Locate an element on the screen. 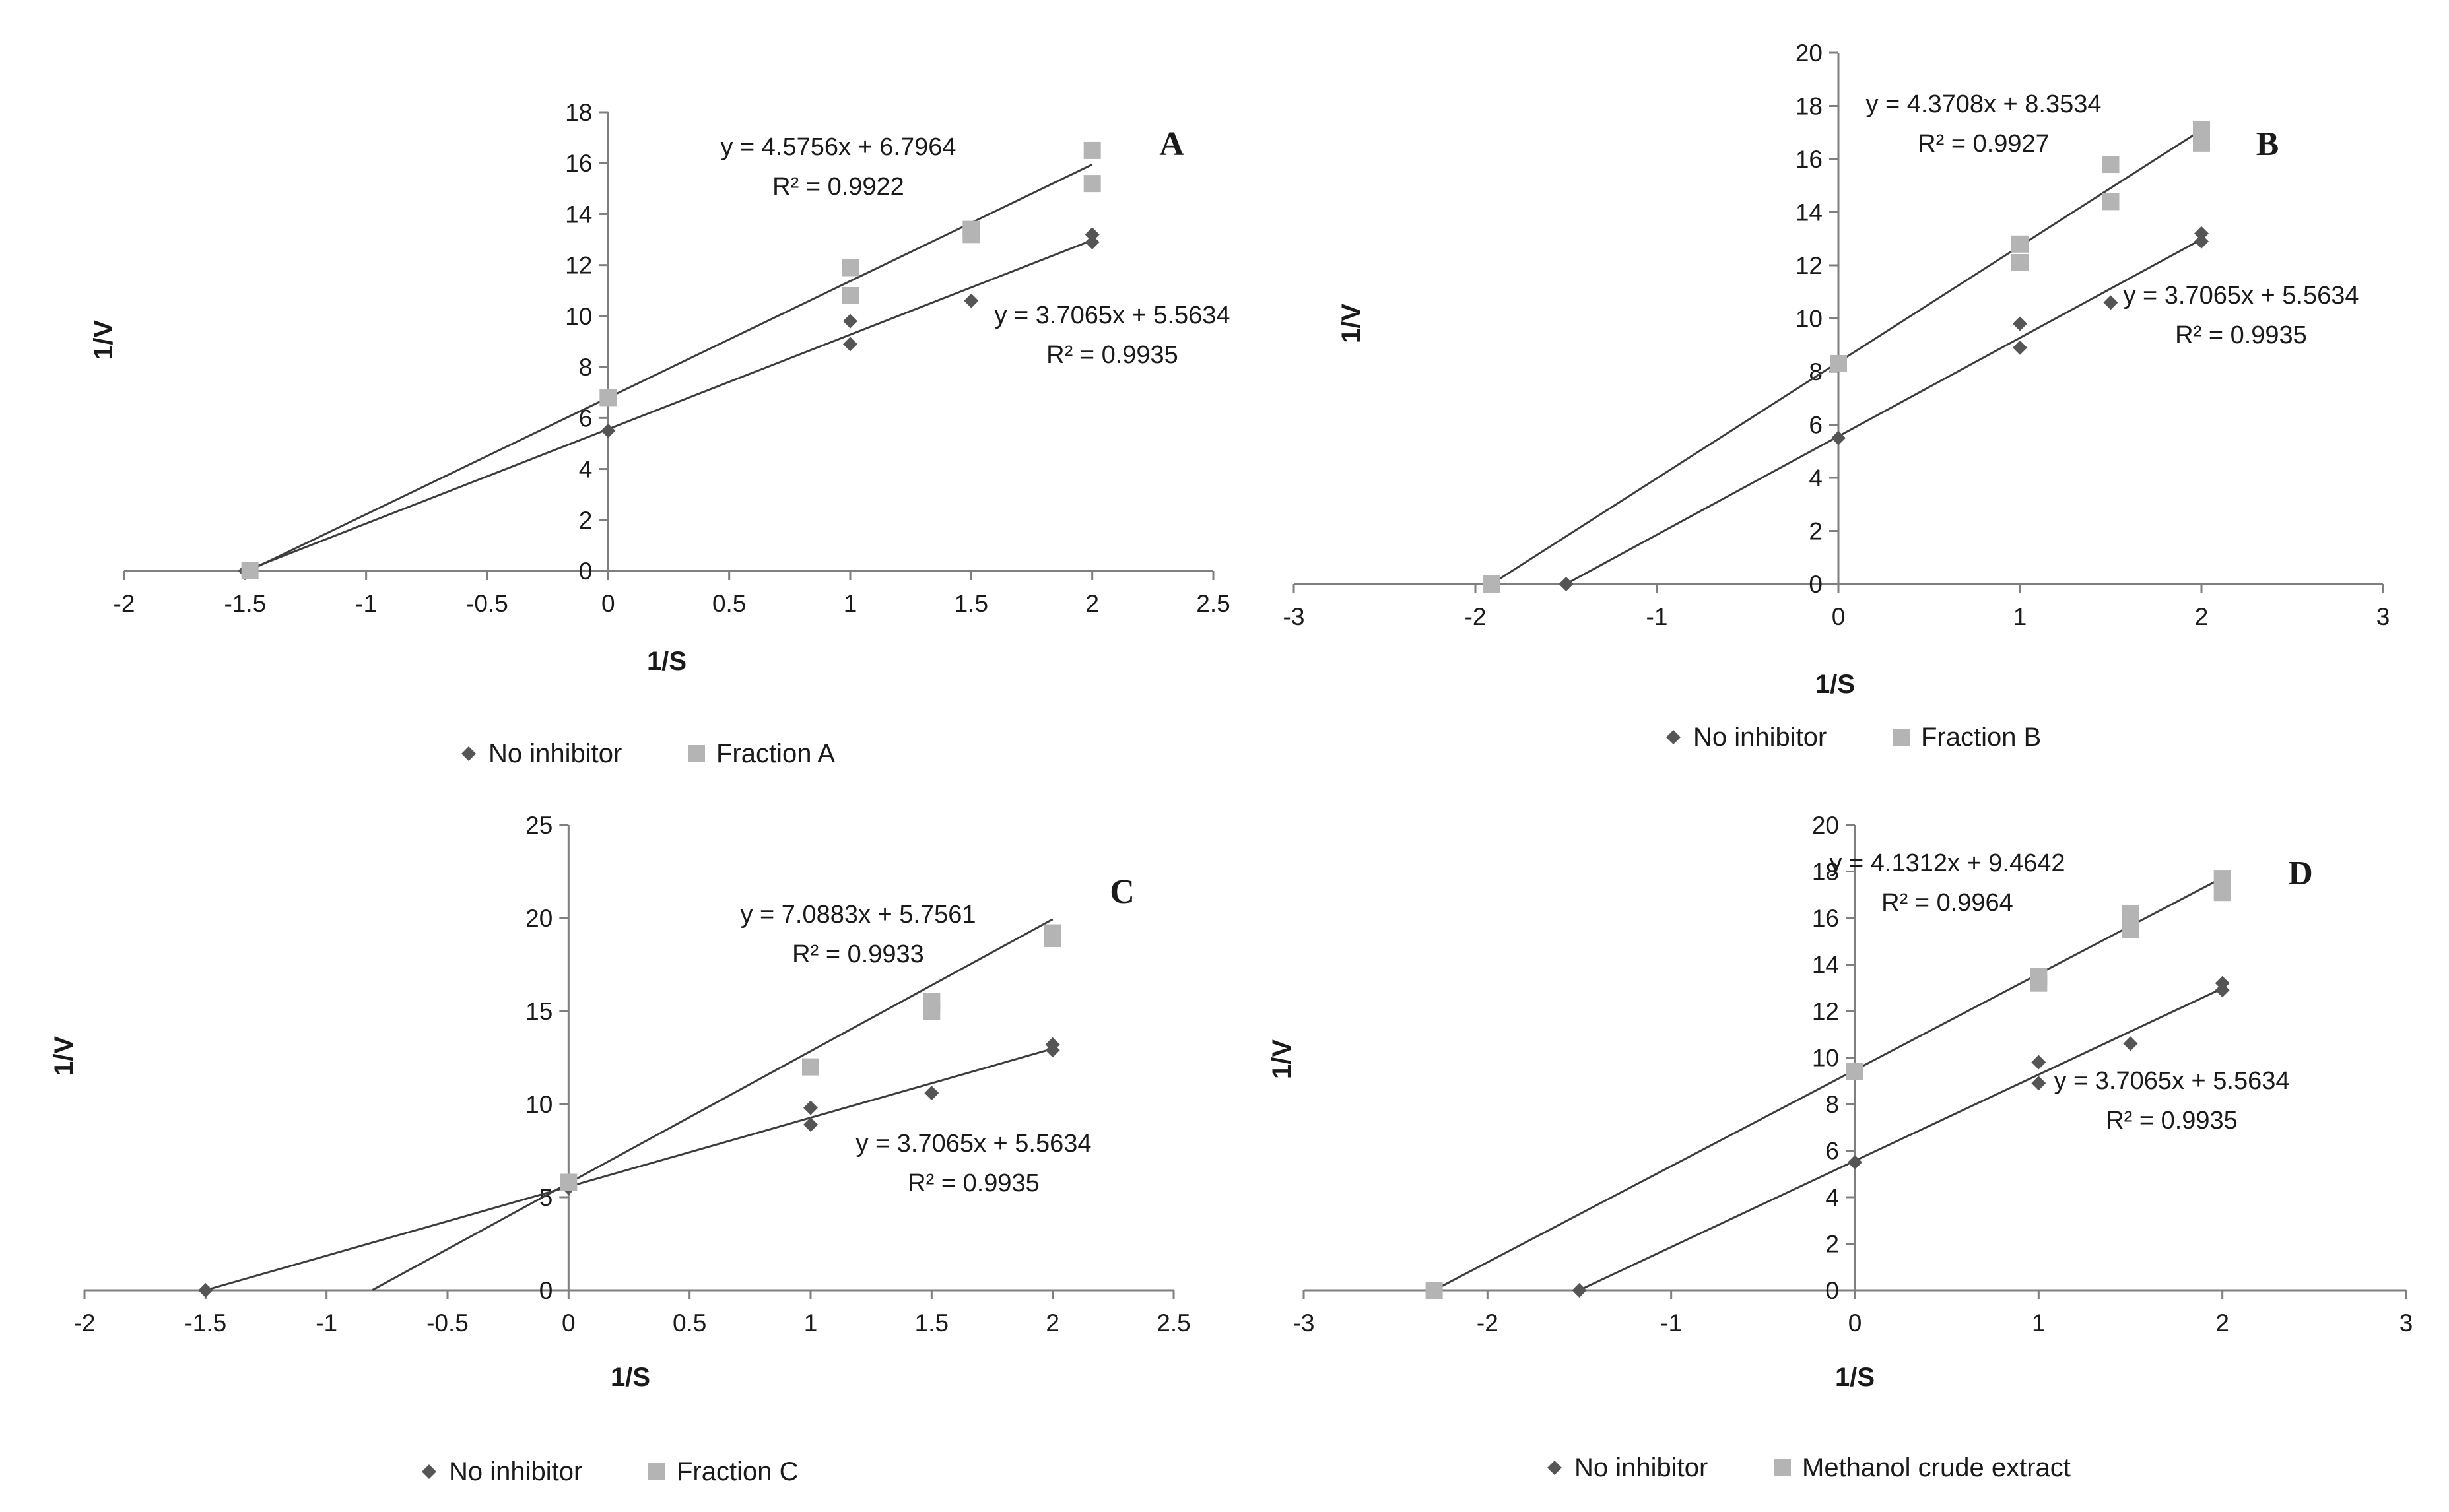 This screenshot has width=2449, height=1512. y-tick-label: 8 is located at coordinates (586, 368).